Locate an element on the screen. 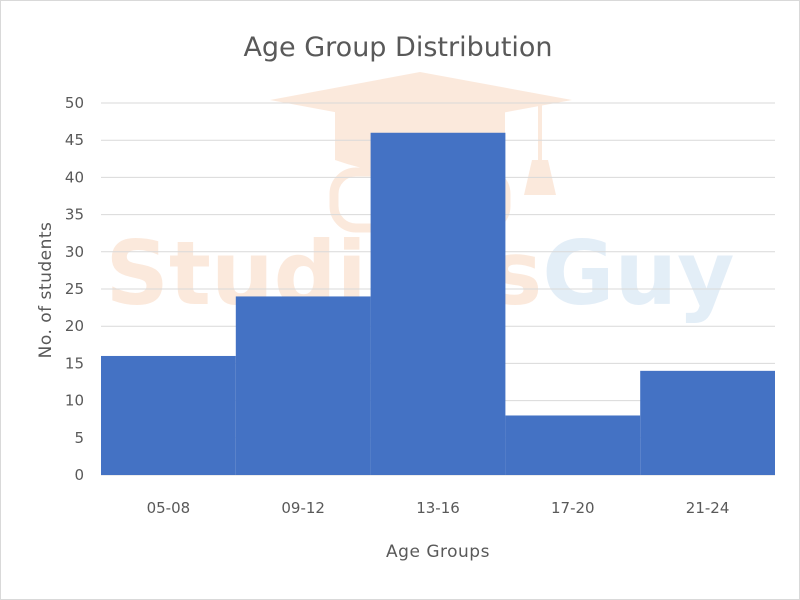 This screenshot has width=800, height=600. x-axis-title: Age Groups is located at coordinates (438, 552).